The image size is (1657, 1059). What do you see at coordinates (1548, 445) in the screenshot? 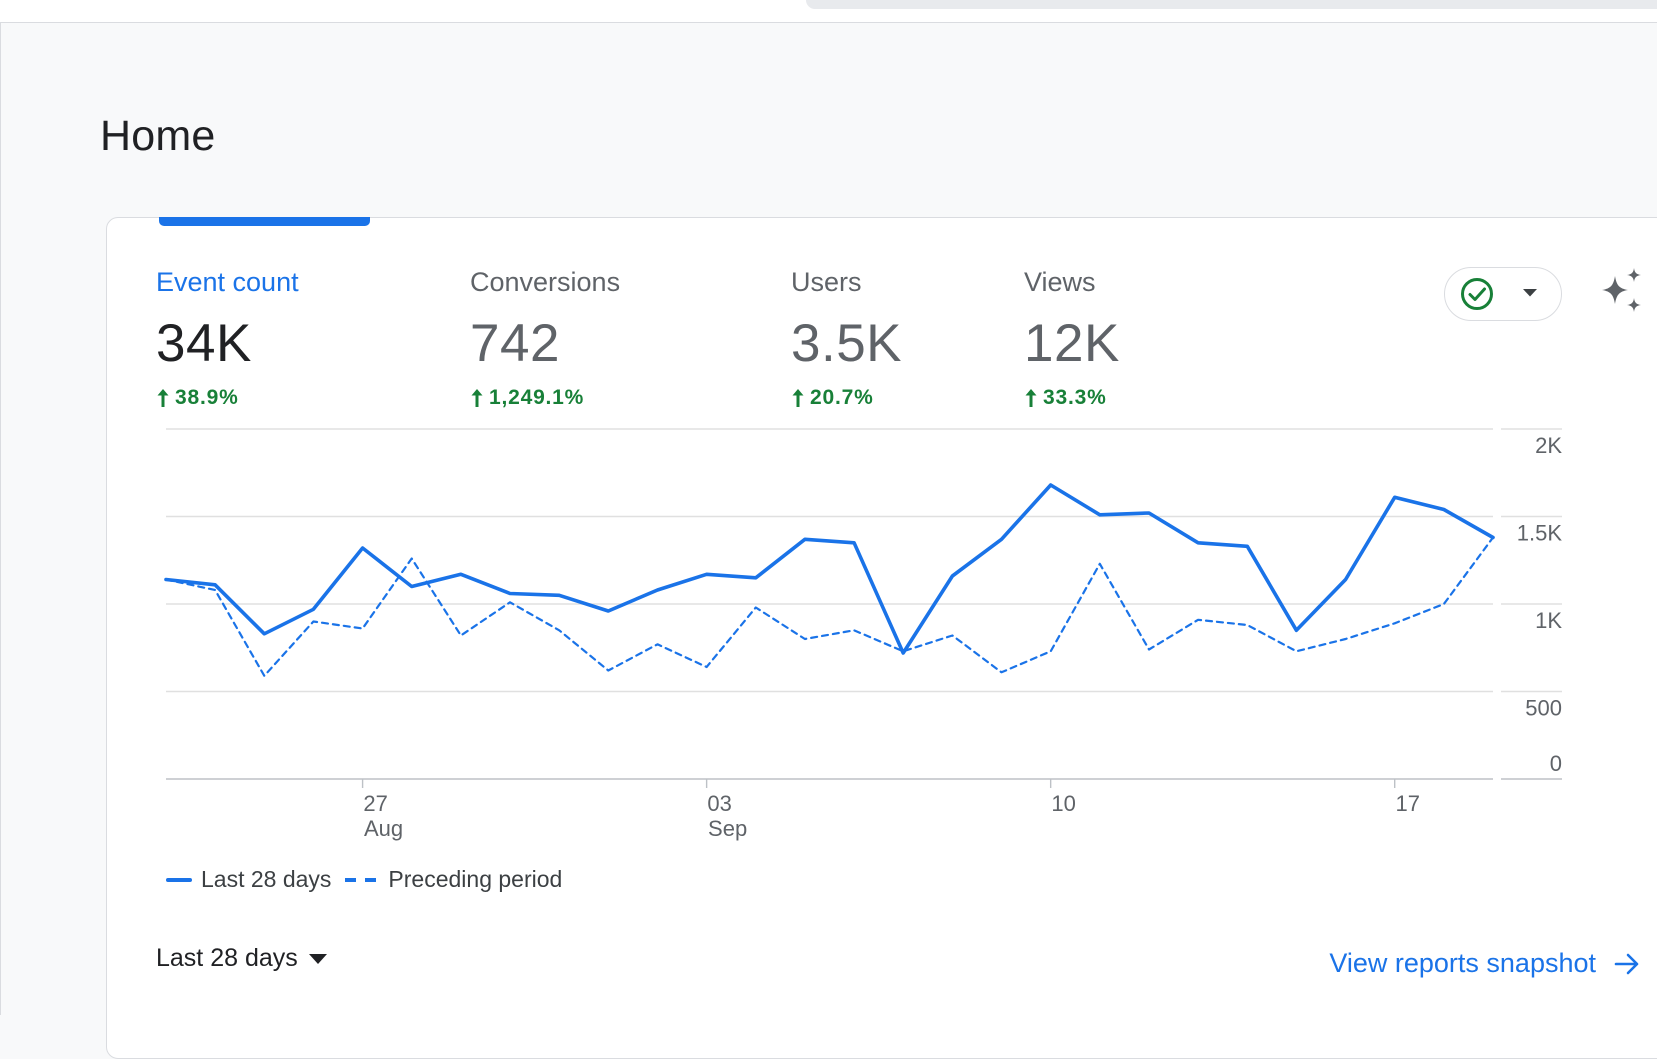
I see `y-tick-label: 2K` at bounding box center [1548, 445].